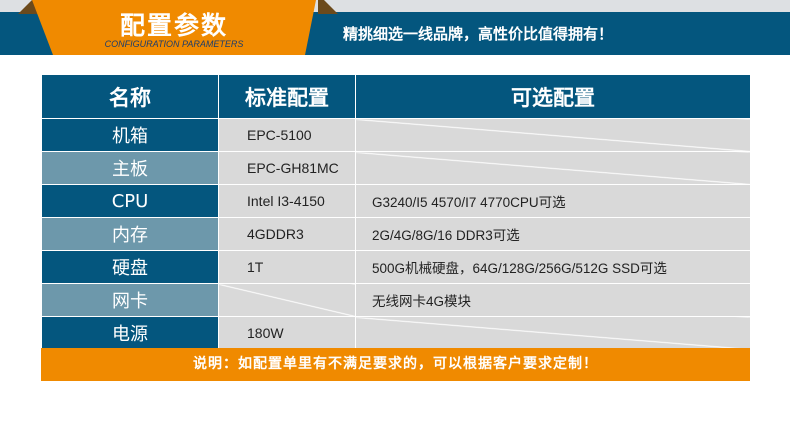 The height and width of the screenshot is (433, 790). I want to click on row-name: 电源, so click(130, 333).